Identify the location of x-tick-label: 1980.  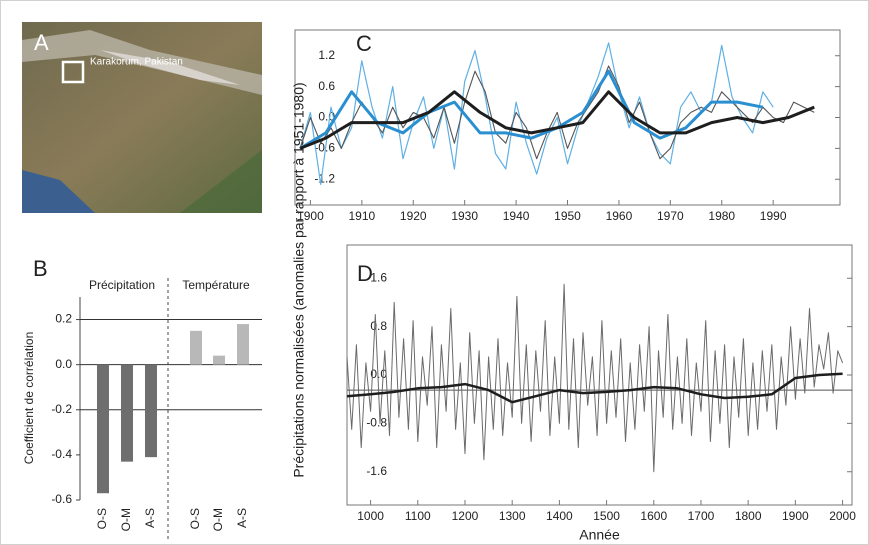
(721, 216).